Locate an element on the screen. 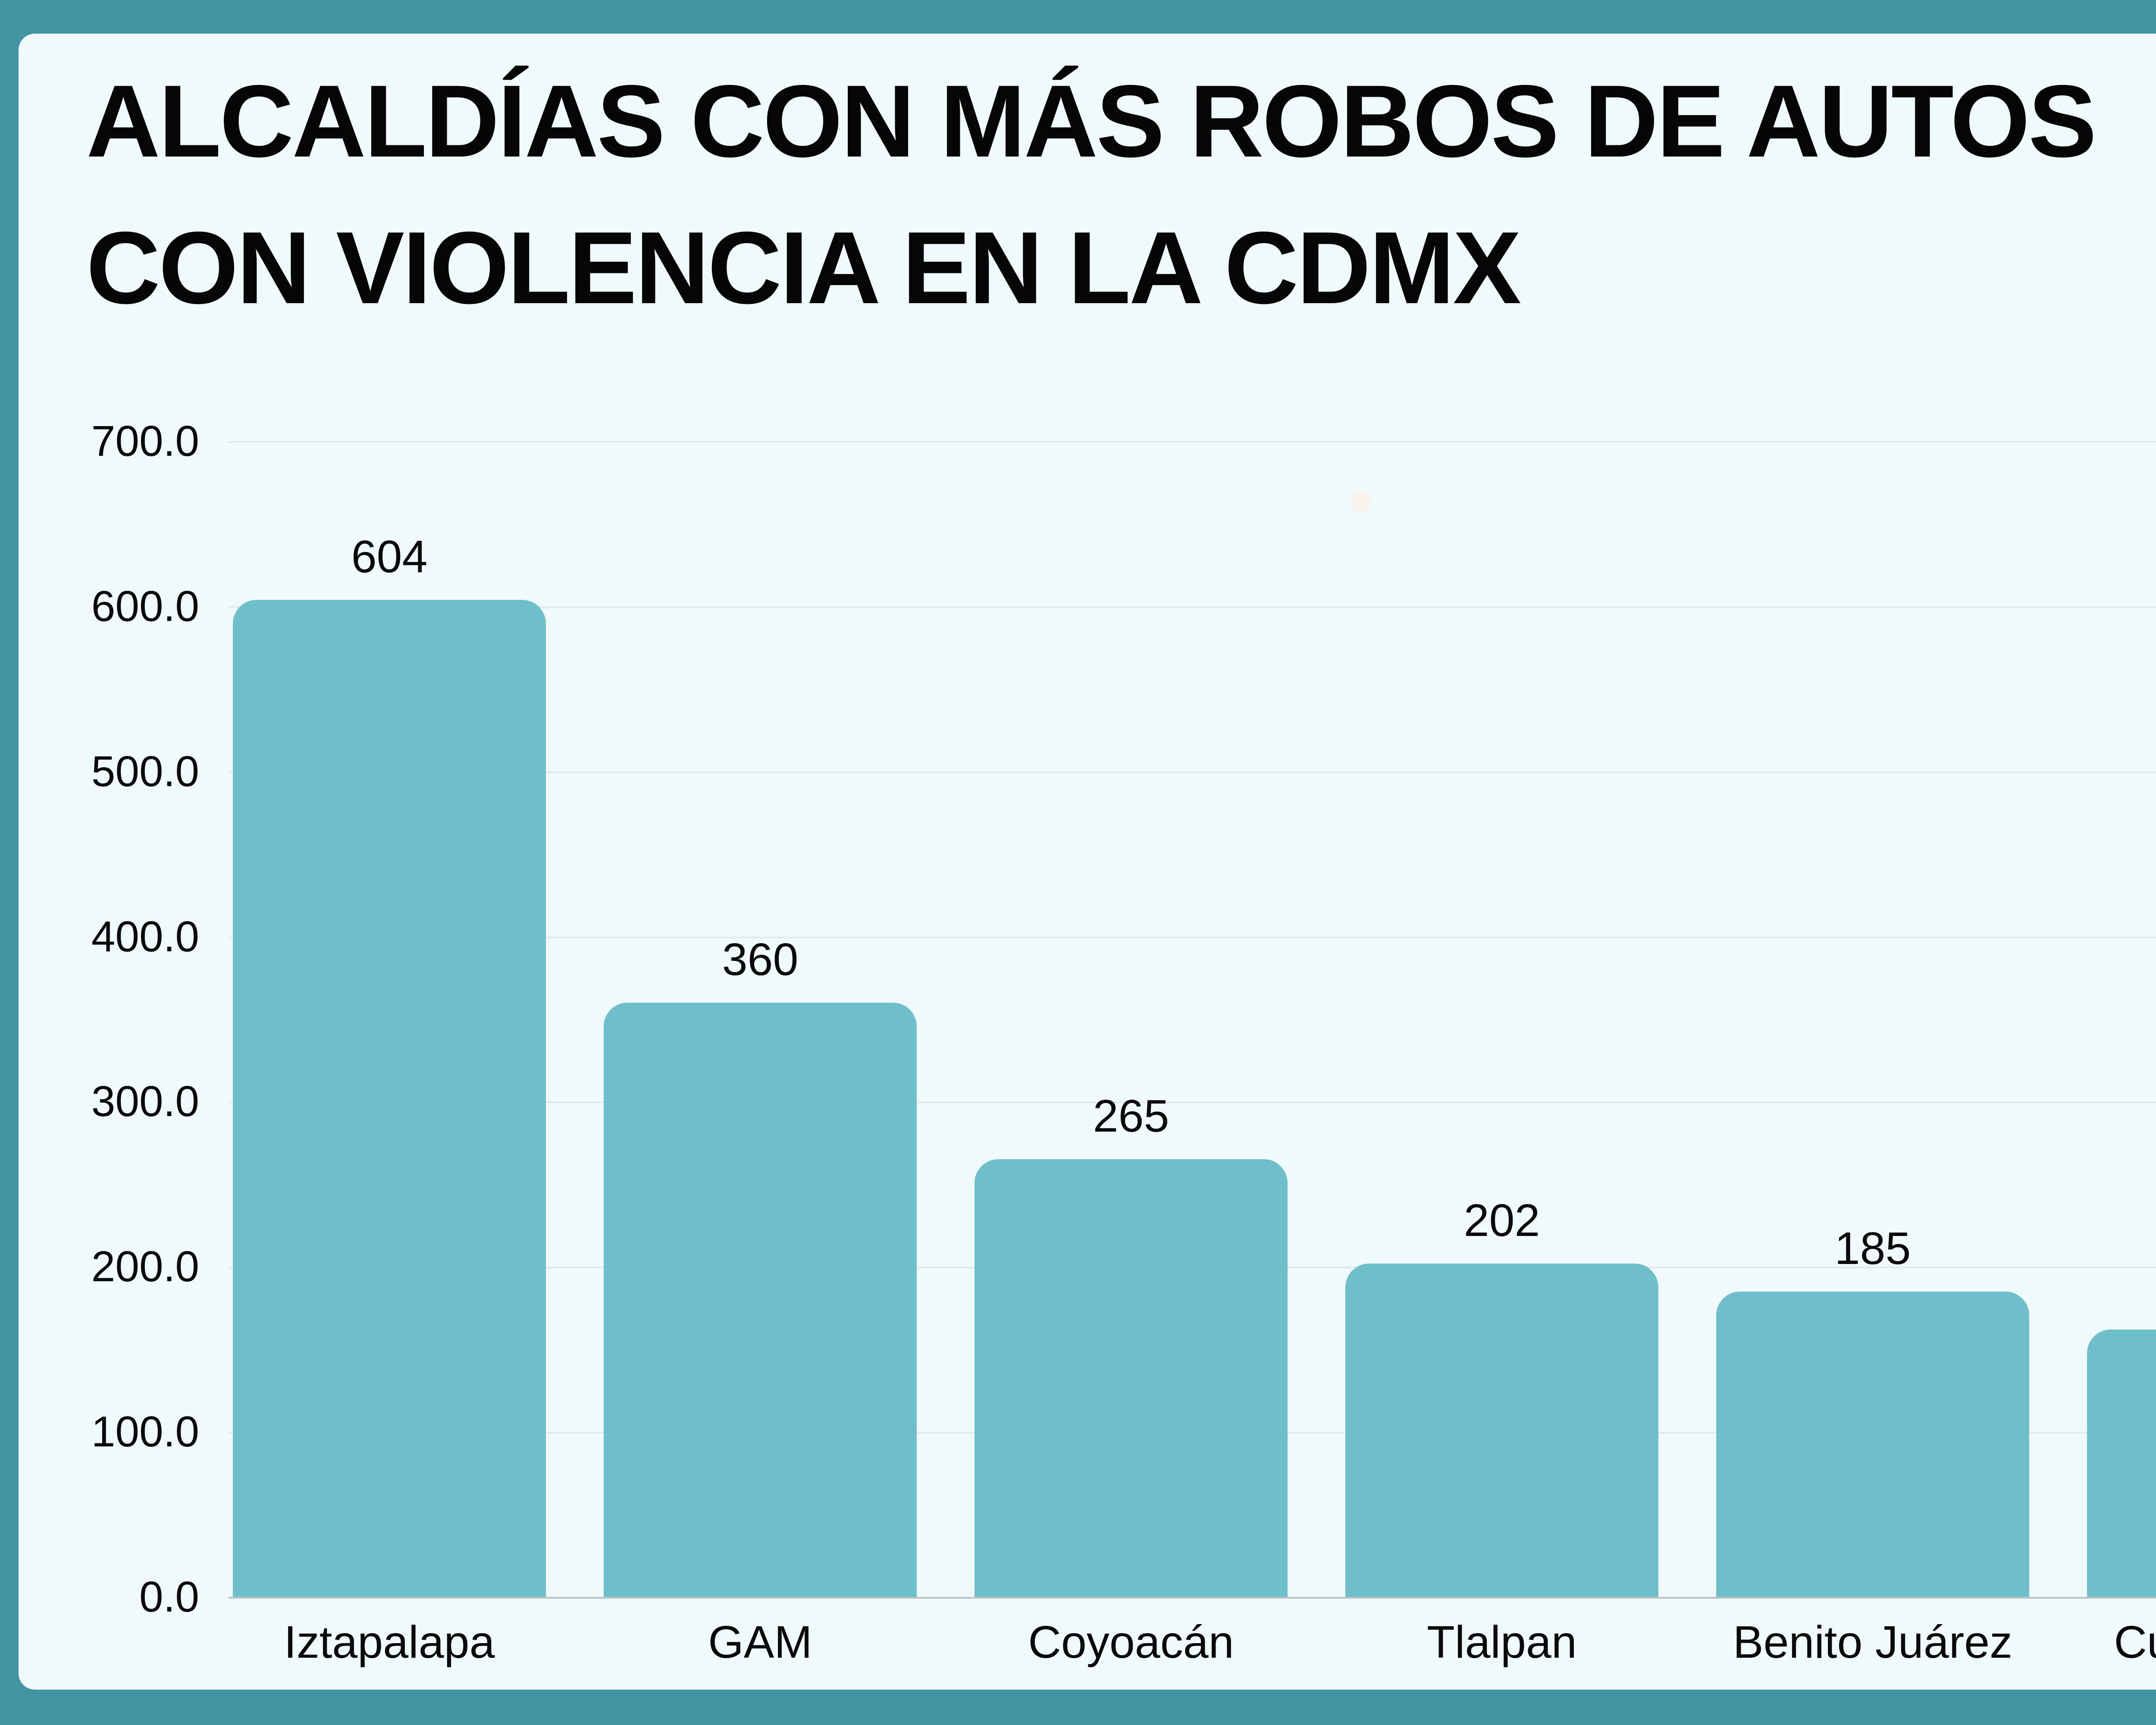  y-axis-tick-label: 0.0 is located at coordinates (169, 1597).